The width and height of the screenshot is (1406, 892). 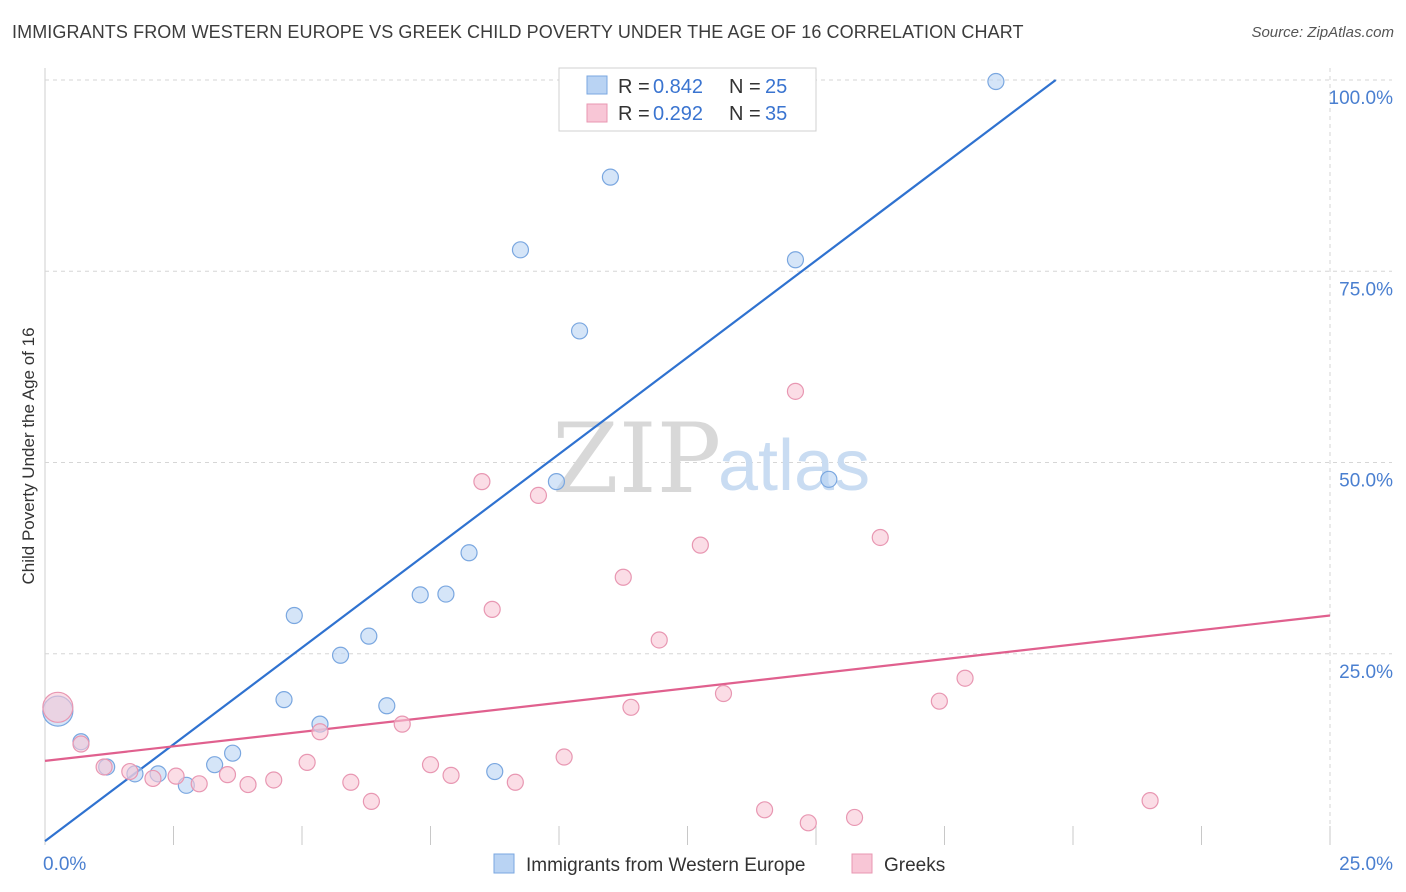 What do you see at coordinates (1366, 672) in the screenshot?
I see `y-tick-label-0: 25.0%` at bounding box center [1366, 672].